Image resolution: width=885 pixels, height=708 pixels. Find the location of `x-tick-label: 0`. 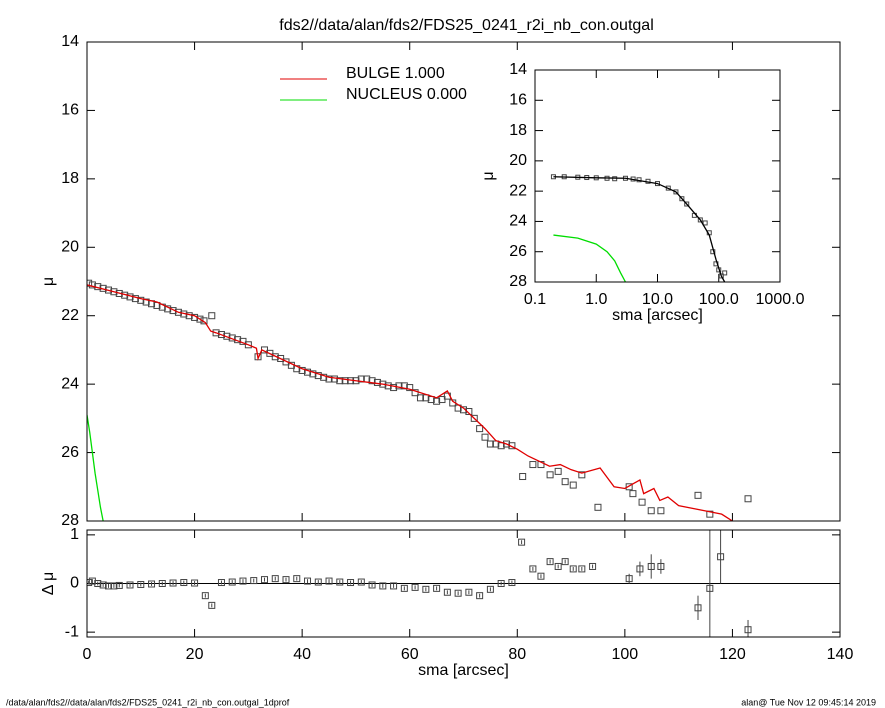

x-tick-label: 0 is located at coordinates (87, 654).